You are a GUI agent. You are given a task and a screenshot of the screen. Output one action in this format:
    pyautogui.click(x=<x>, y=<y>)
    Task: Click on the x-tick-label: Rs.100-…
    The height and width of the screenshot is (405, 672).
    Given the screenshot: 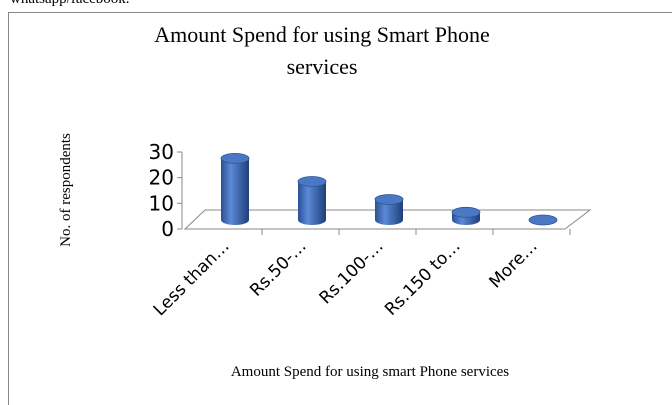 What is the action you would take?
    pyautogui.click(x=352, y=272)
    